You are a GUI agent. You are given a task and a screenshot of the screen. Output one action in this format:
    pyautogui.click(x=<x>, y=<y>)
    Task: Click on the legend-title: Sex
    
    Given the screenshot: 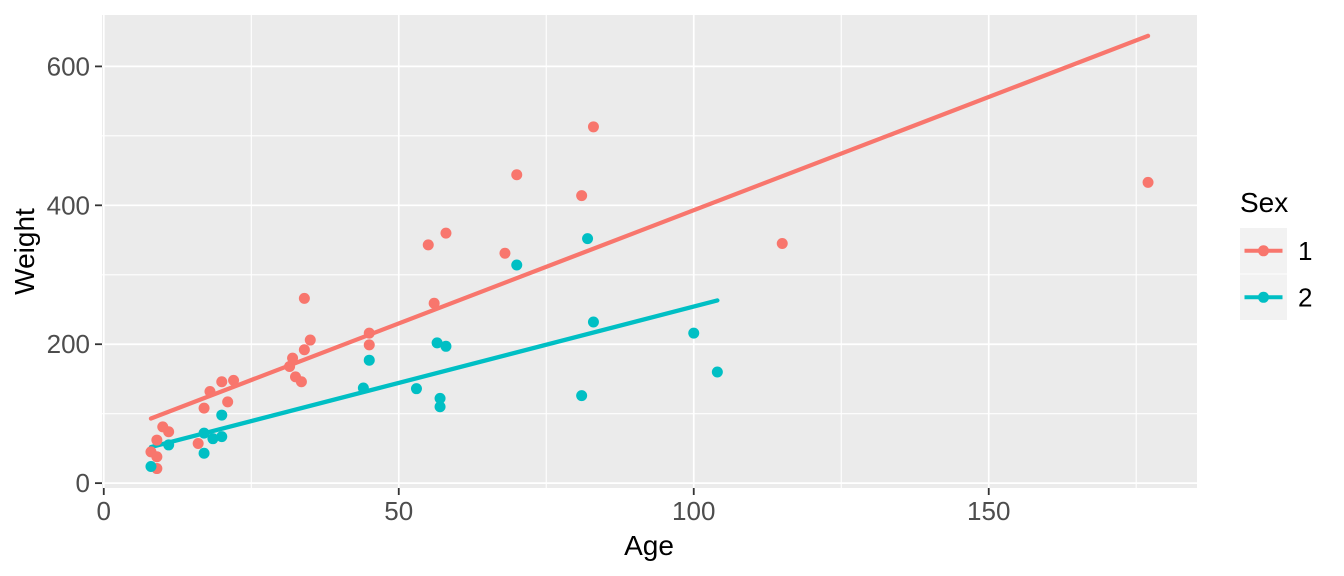 What is the action you would take?
    pyautogui.click(x=1264, y=202)
    